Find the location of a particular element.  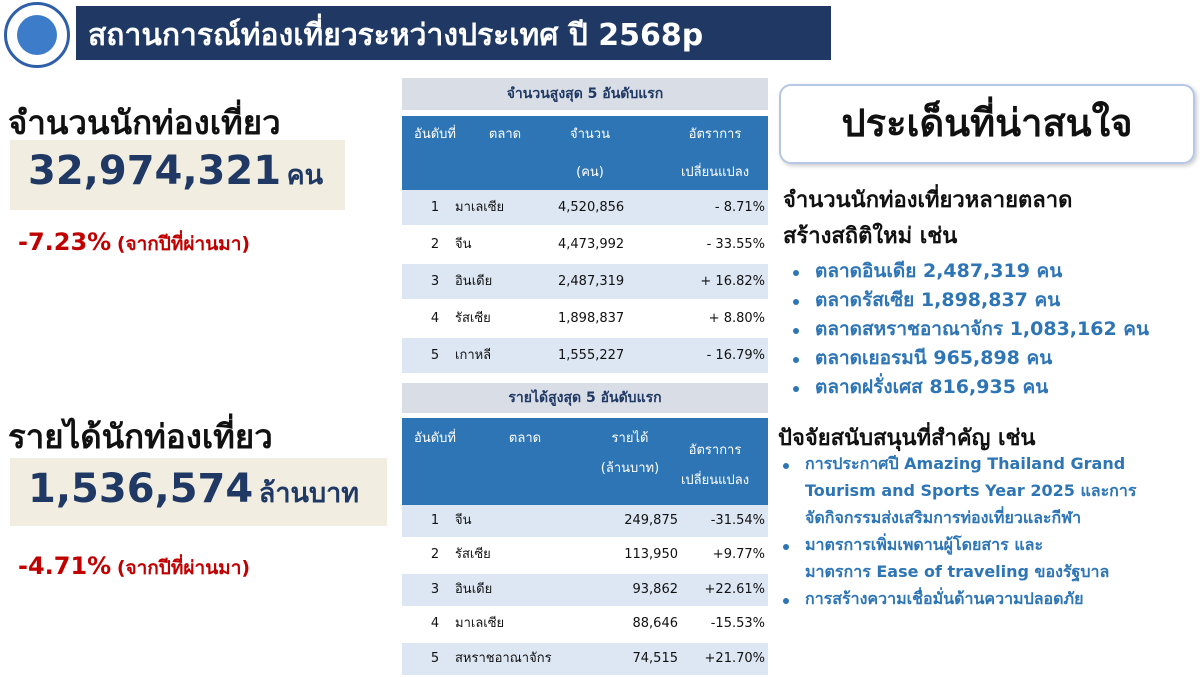

table-cell: - 8.71% is located at coordinates (739, 207).